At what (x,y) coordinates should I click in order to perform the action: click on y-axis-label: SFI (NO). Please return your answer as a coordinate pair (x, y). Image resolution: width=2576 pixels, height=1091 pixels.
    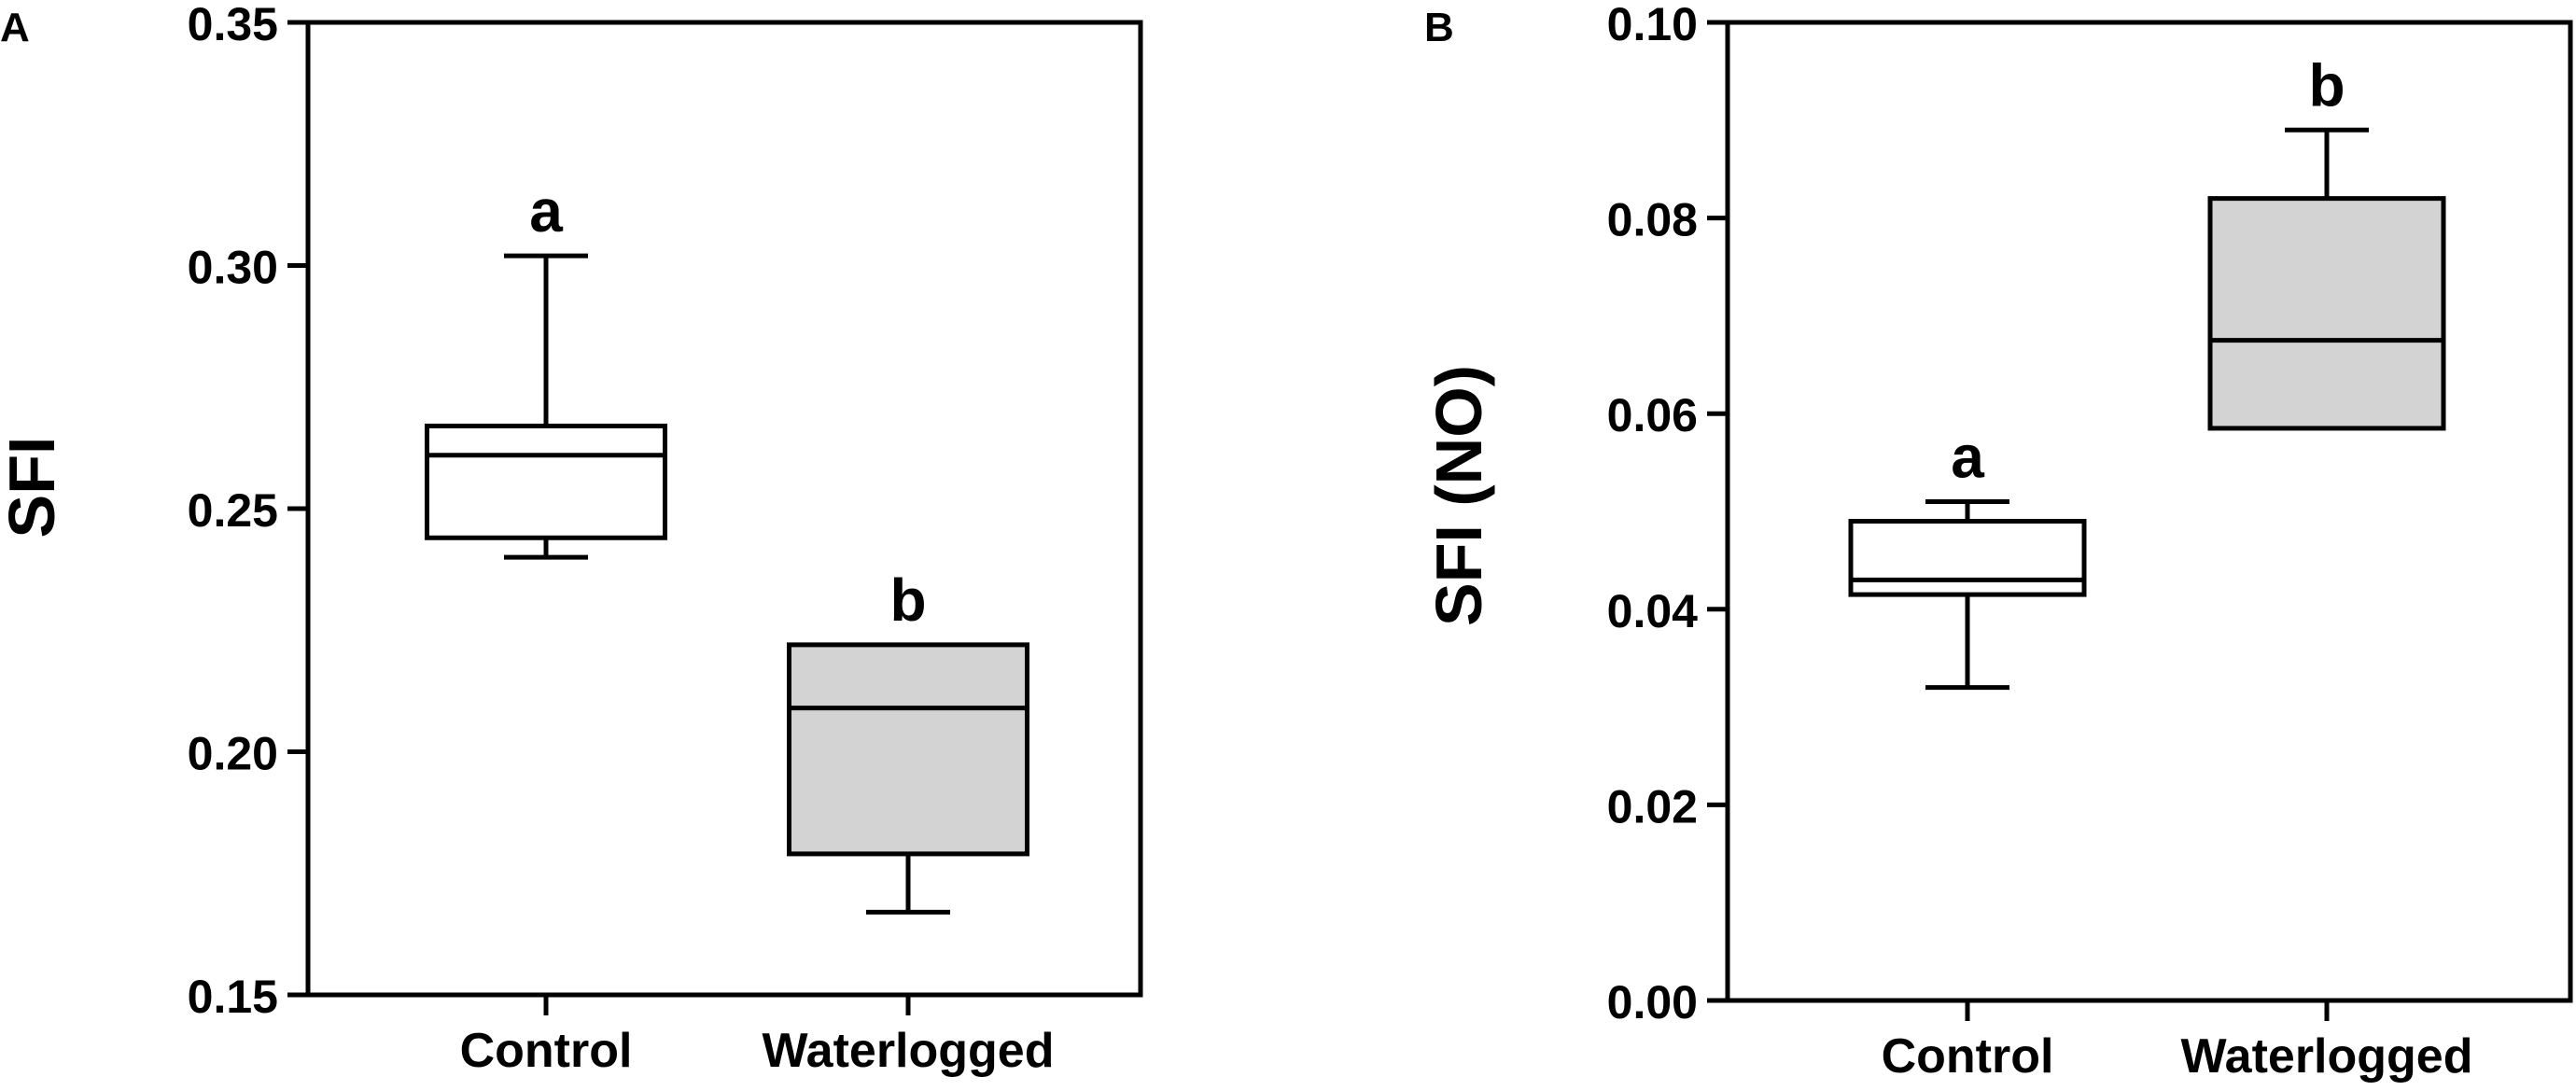
    Looking at the image, I should click on (1458, 496).